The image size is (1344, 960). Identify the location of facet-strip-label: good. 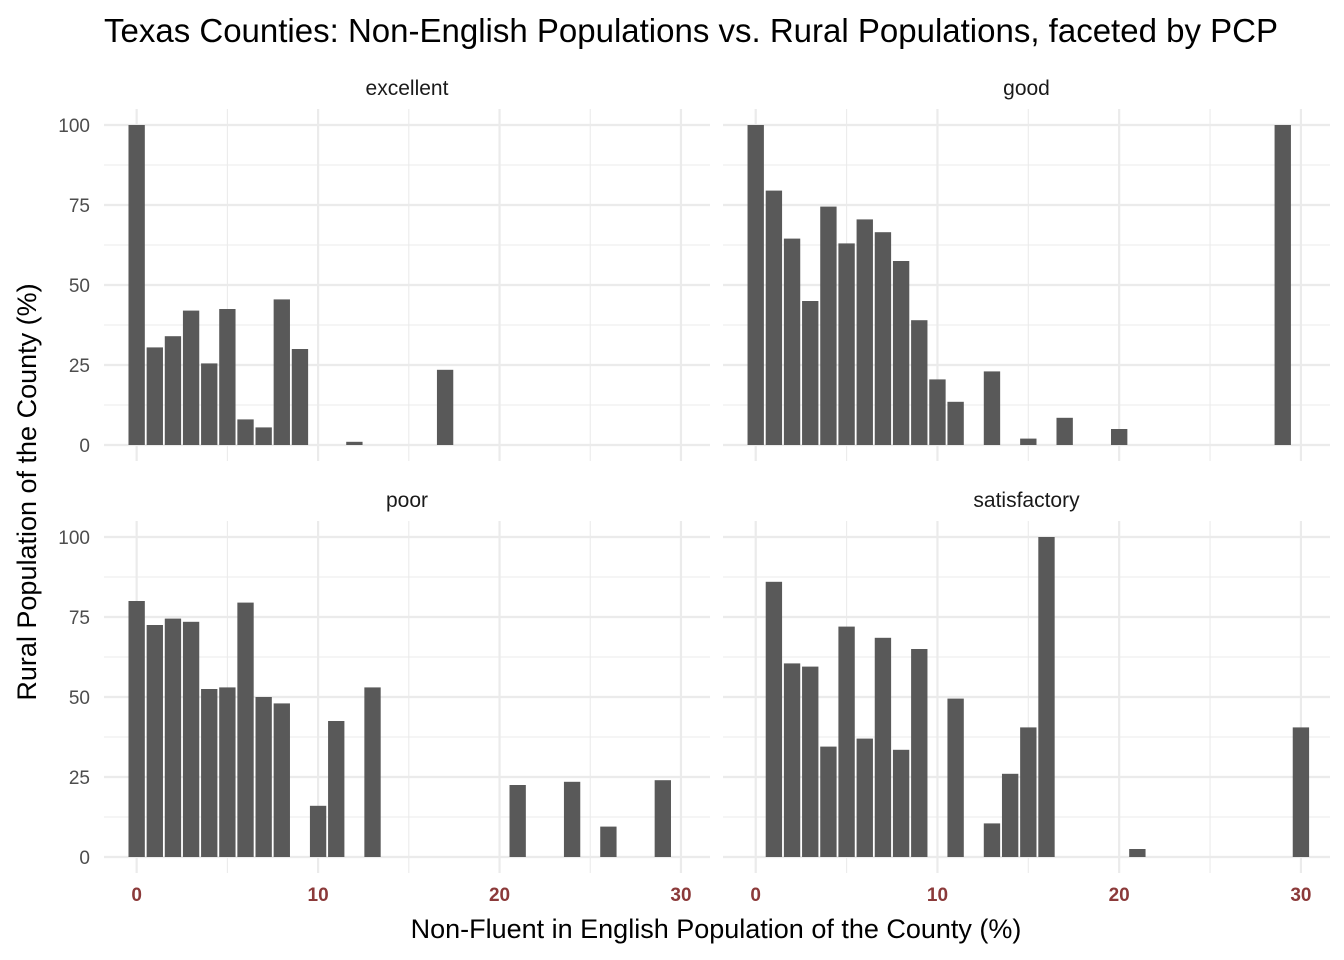
(1026, 88).